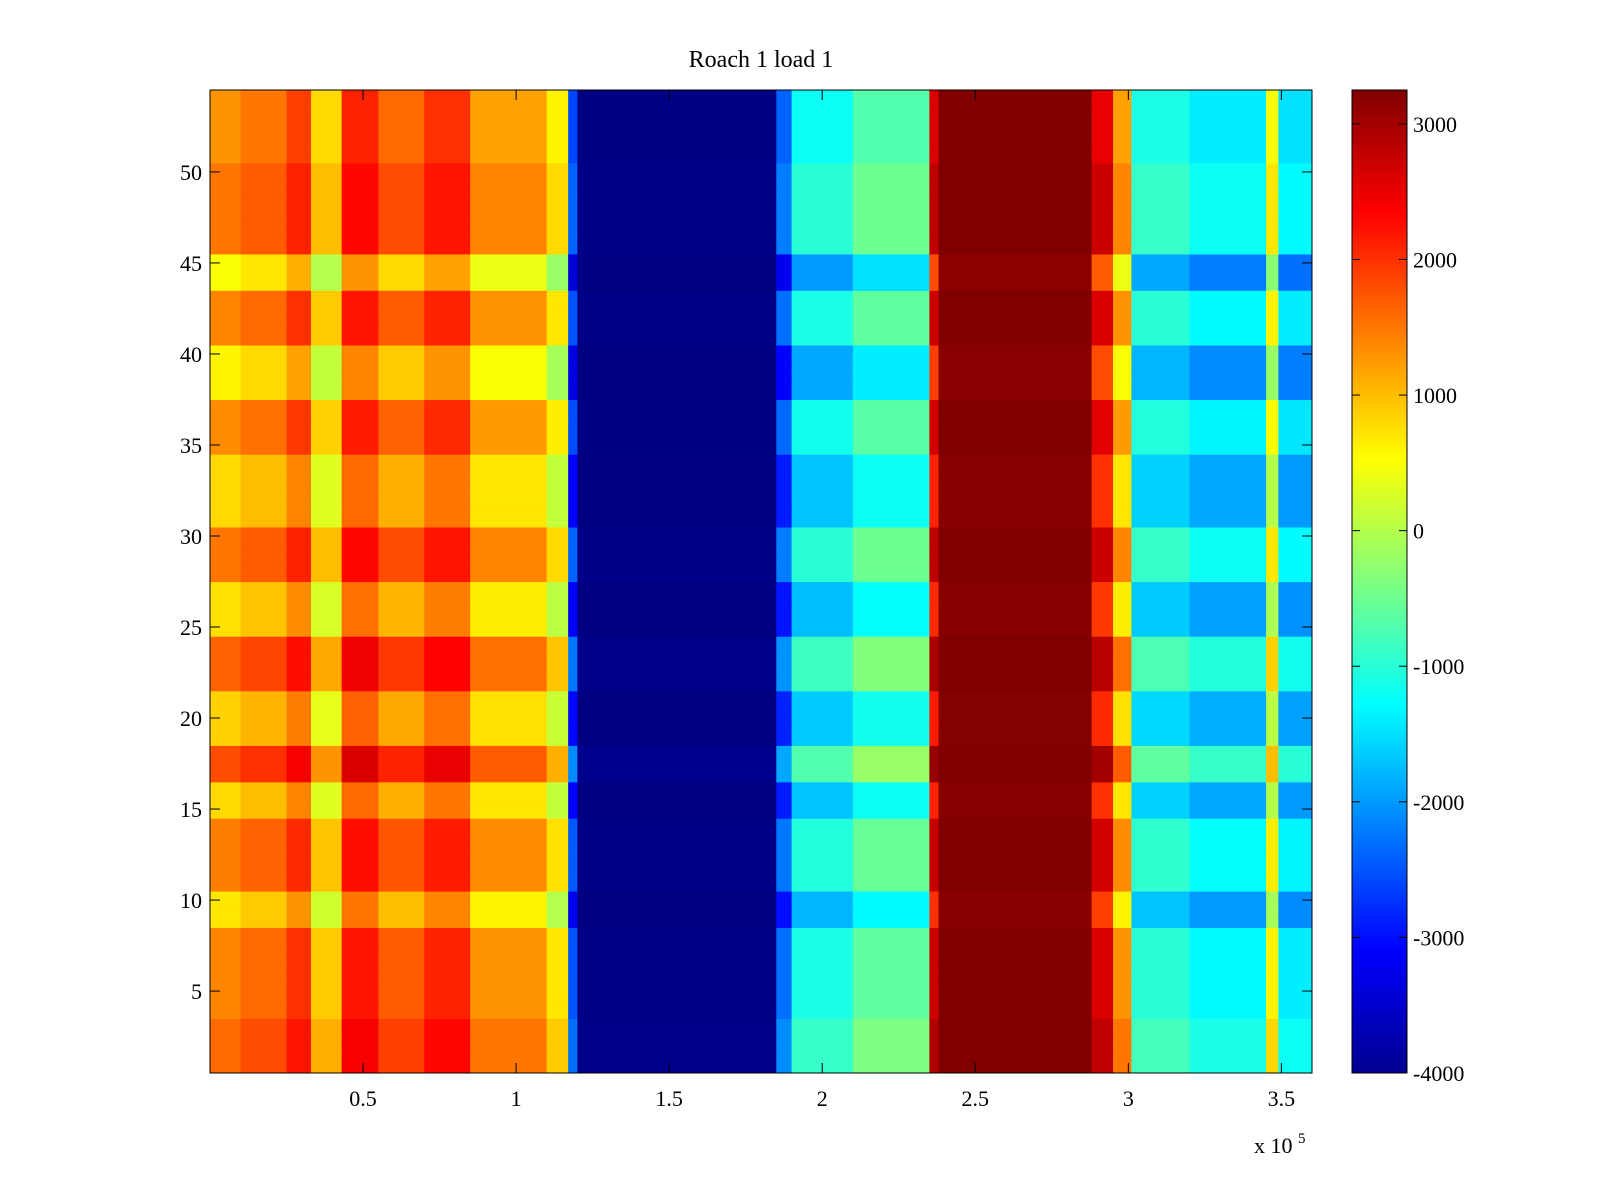 This screenshot has width=1600, height=1200. I want to click on y-tick-label: 45, so click(191, 263).